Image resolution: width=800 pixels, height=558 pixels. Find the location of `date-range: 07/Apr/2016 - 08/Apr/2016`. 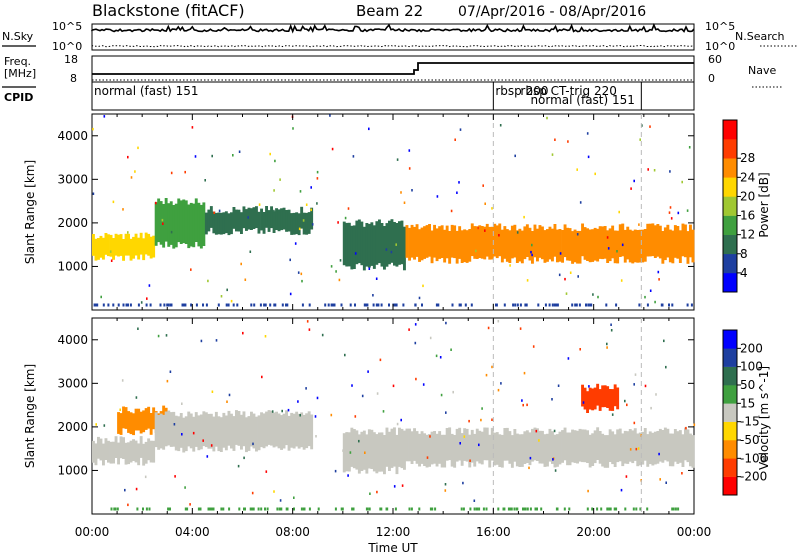

date-range: 07/Apr/2016 - 08/Apr/2016 is located at coordinates (552, 12).